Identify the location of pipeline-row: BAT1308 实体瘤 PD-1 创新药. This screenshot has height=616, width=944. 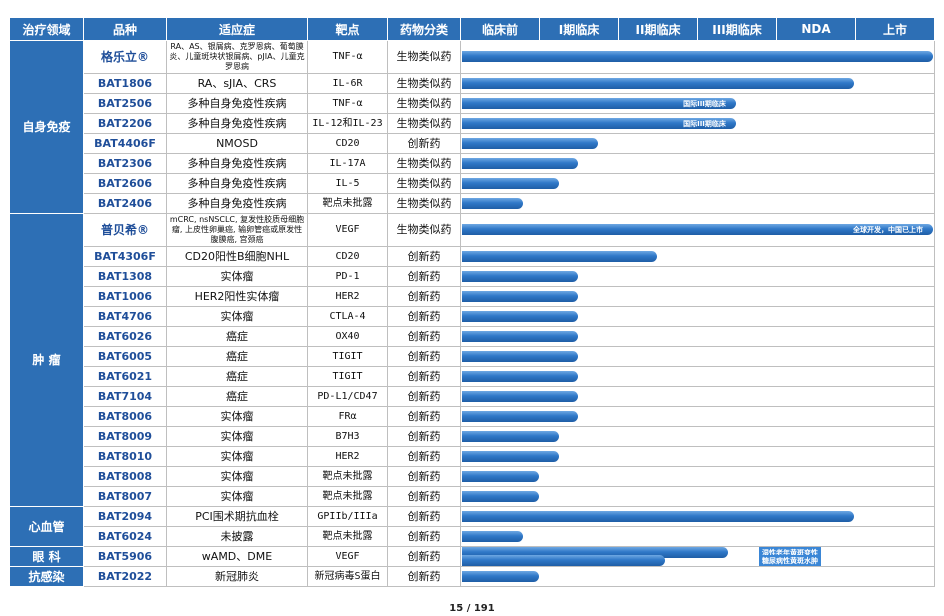
(472, 276).